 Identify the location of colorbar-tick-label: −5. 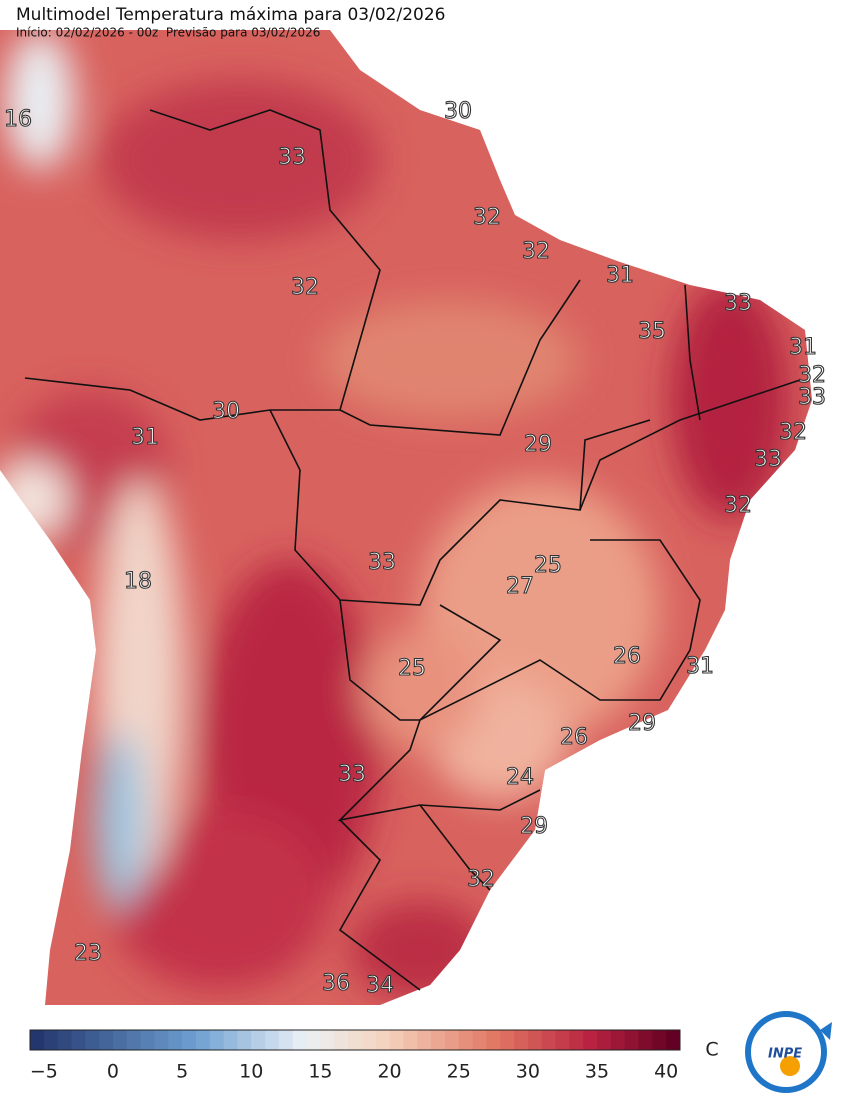
(44, 1072).